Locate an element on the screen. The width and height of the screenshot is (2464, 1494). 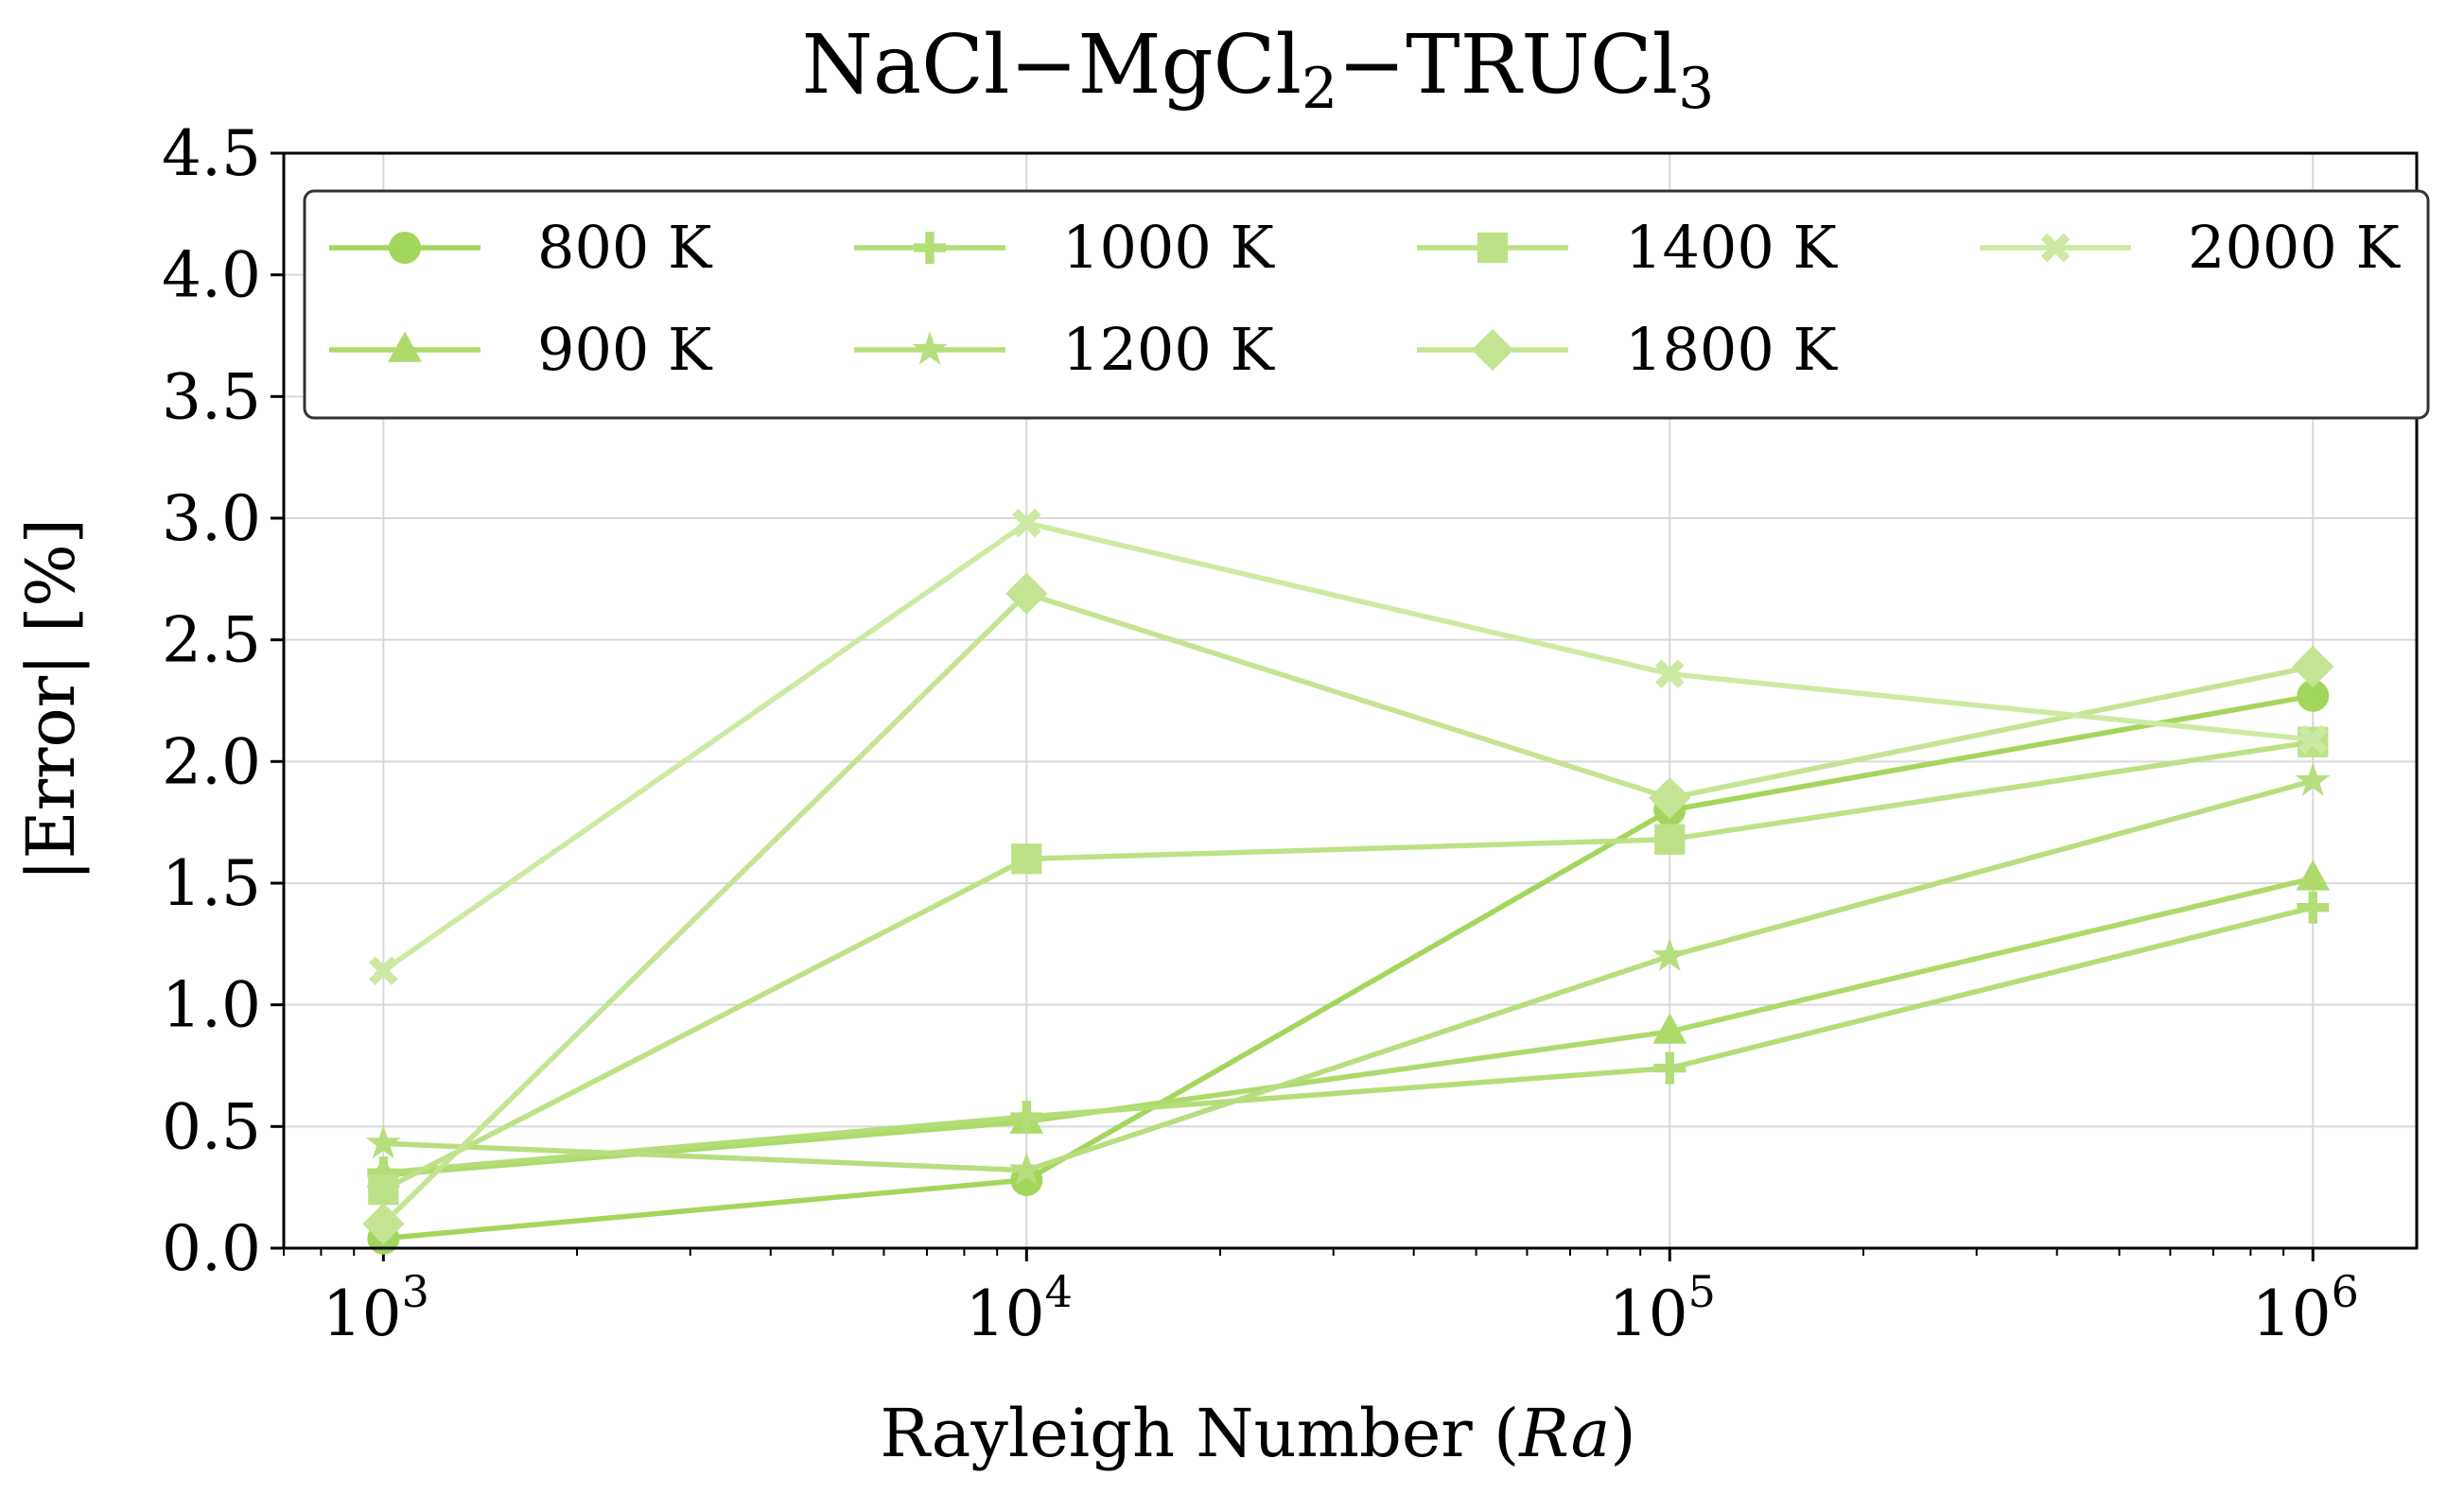
x-tick-exponent: 4 is located at coordinates (1059, 1292).